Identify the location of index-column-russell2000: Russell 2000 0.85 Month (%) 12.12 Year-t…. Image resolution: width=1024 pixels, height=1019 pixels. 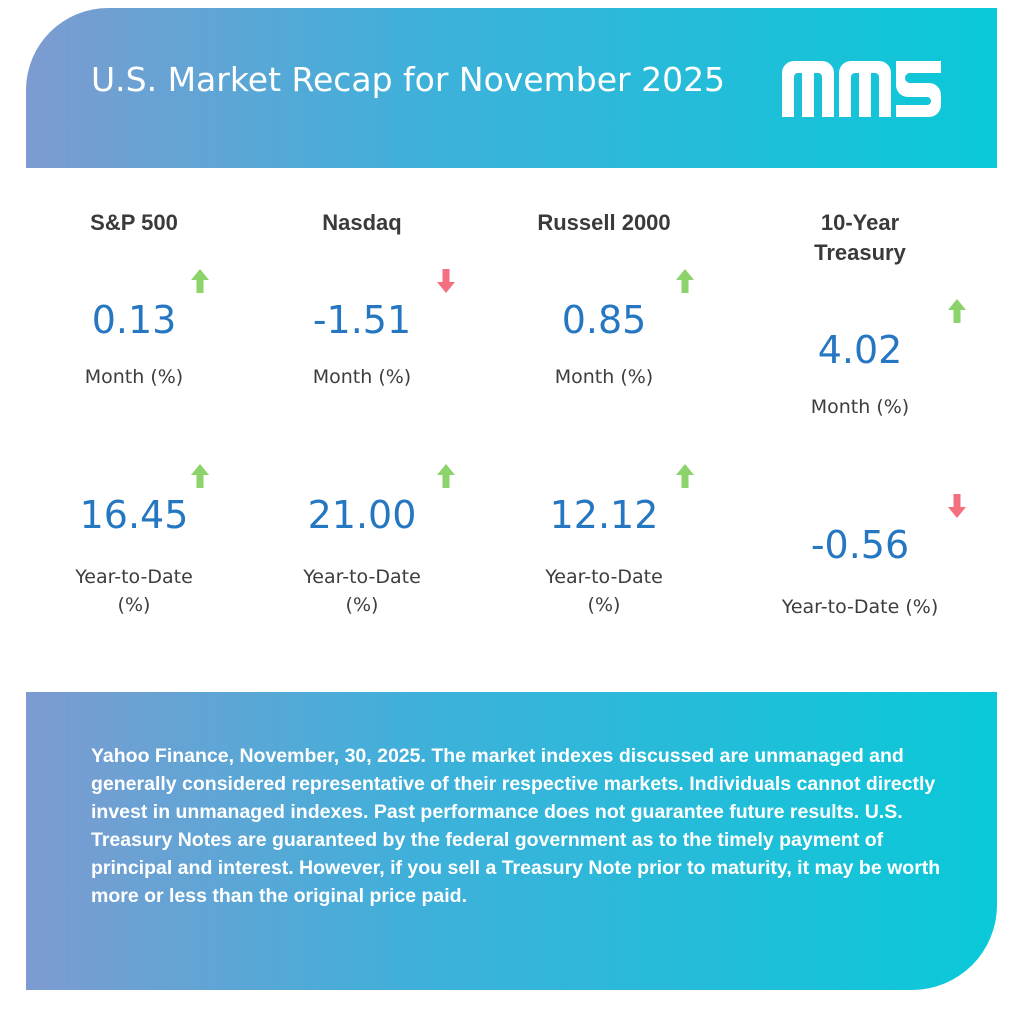
(604, 420).